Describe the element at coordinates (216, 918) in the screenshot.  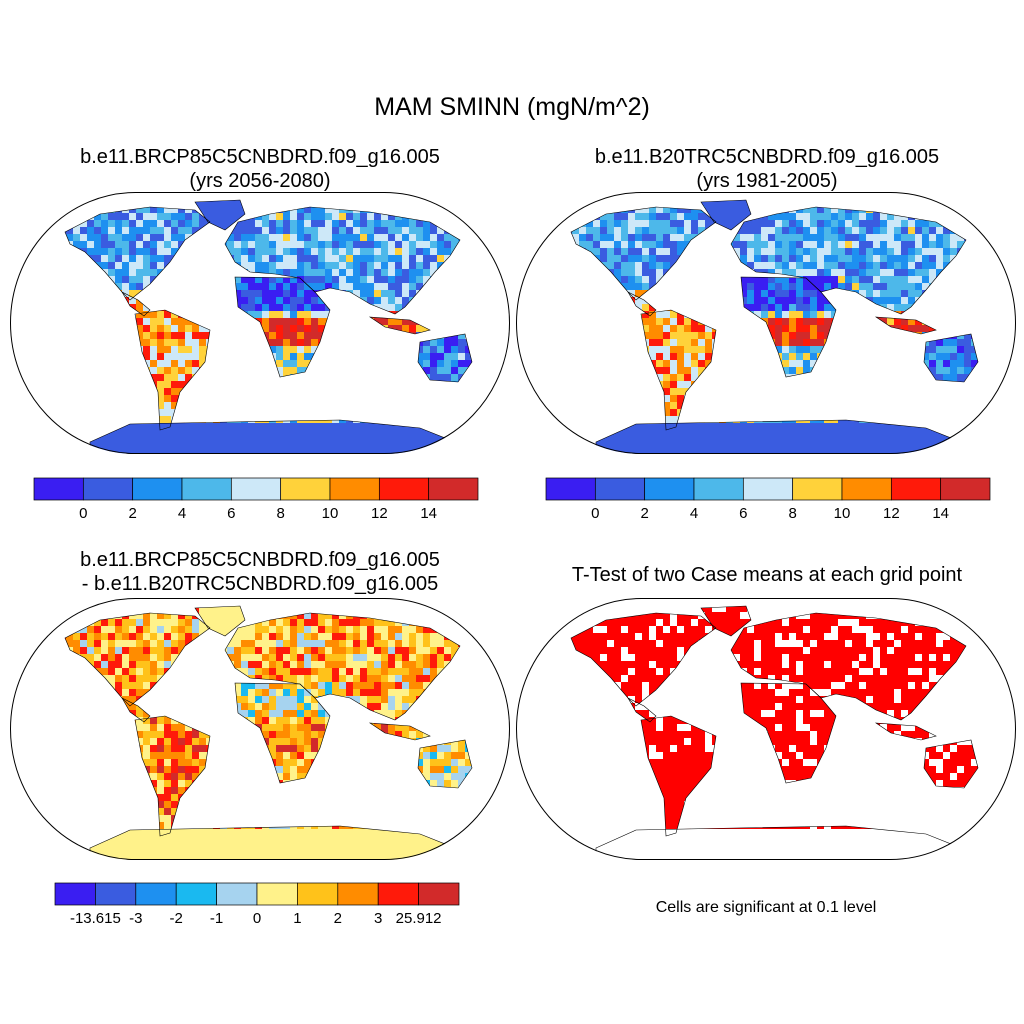
I see `colorbar-tick-label: -1` at that location.